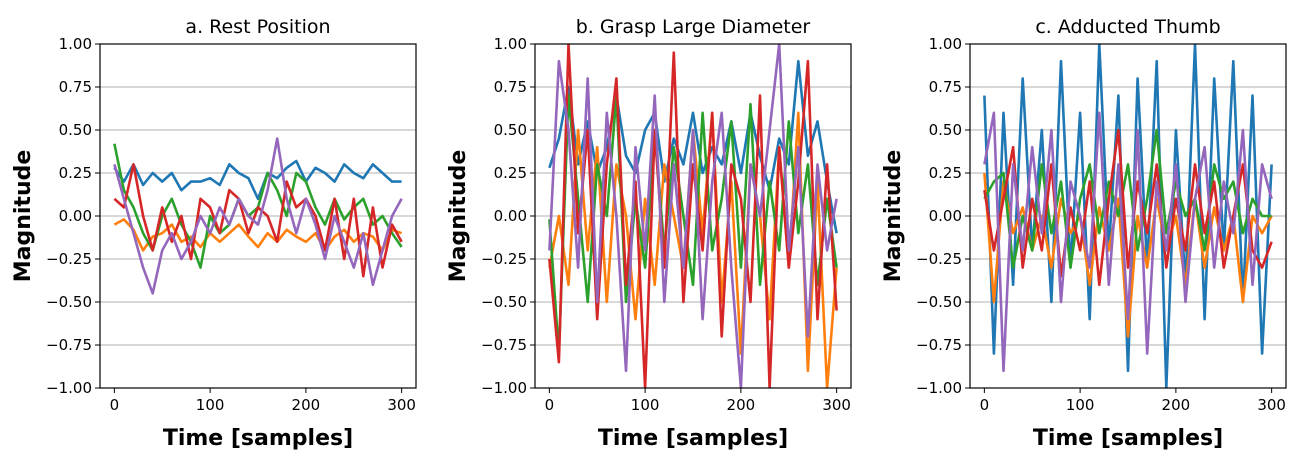  What do you see at coordinates (693, 27) in the screenshot?
I see `chart-title: b. Grasp Large Diameter` at bounding box center [693, 27].